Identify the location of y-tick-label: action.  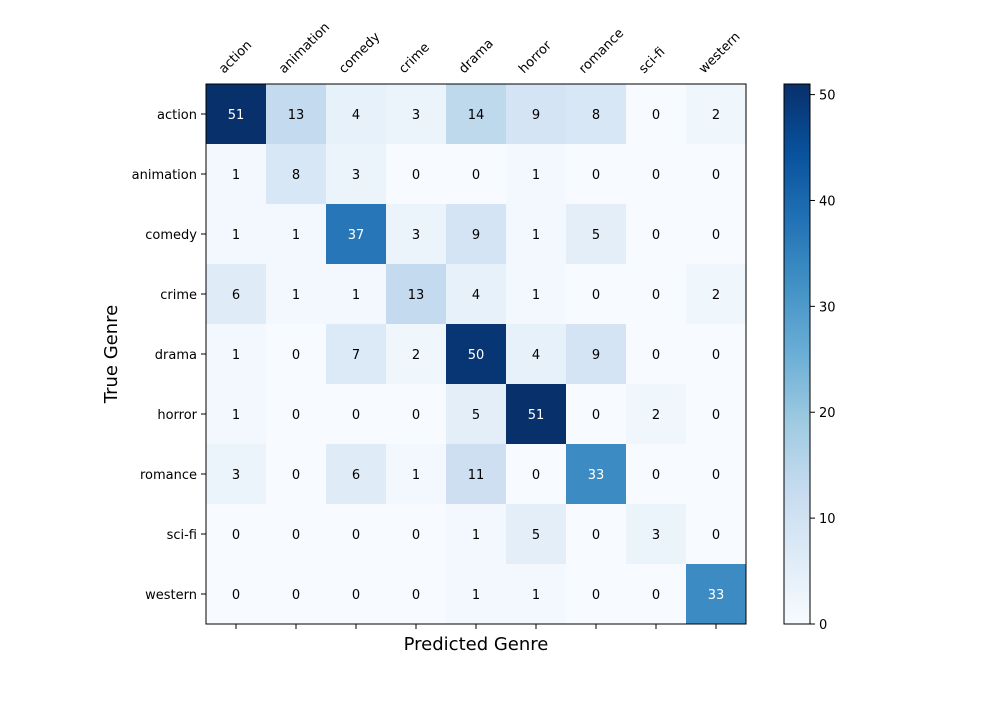
(177, 115).